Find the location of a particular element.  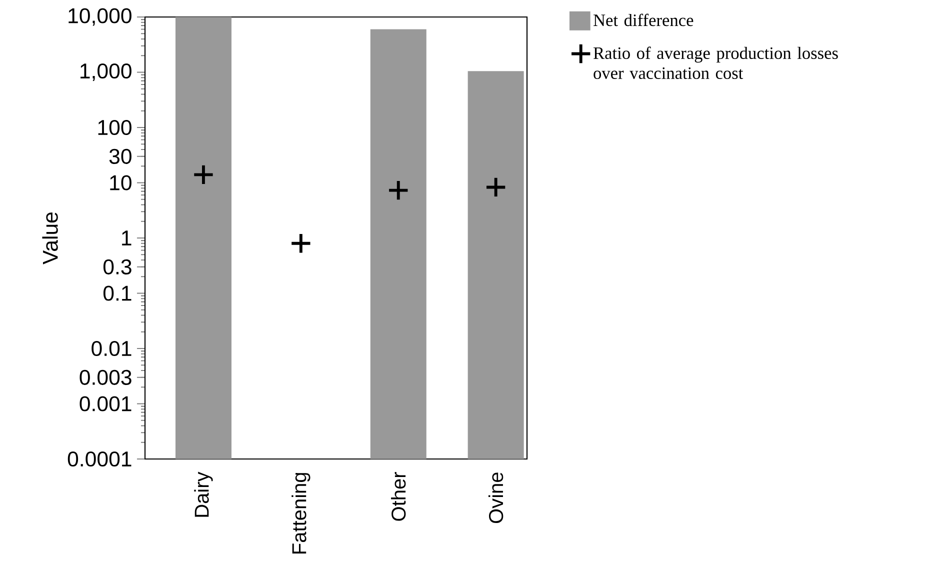

y-tick-label: 0.003 is located at coordinates (106, 377).